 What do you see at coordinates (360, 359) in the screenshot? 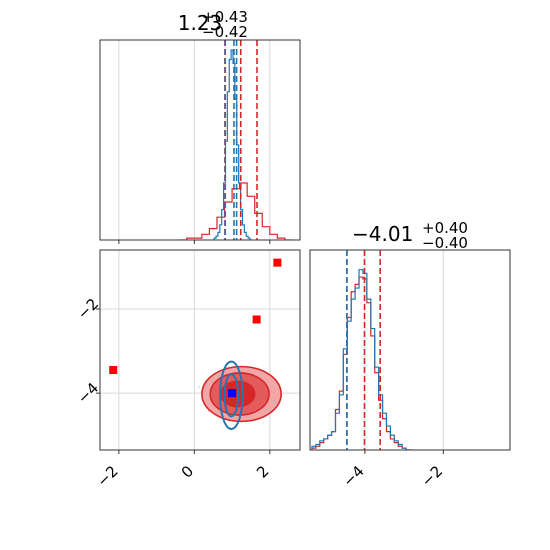
I see `param2-hist-blue` at bounding box center [360, 359].